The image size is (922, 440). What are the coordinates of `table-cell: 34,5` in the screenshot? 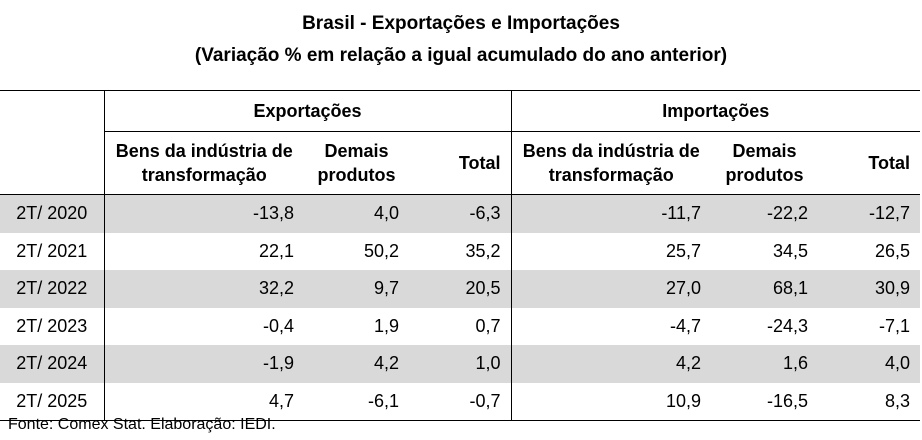 It's located at (790, 250).